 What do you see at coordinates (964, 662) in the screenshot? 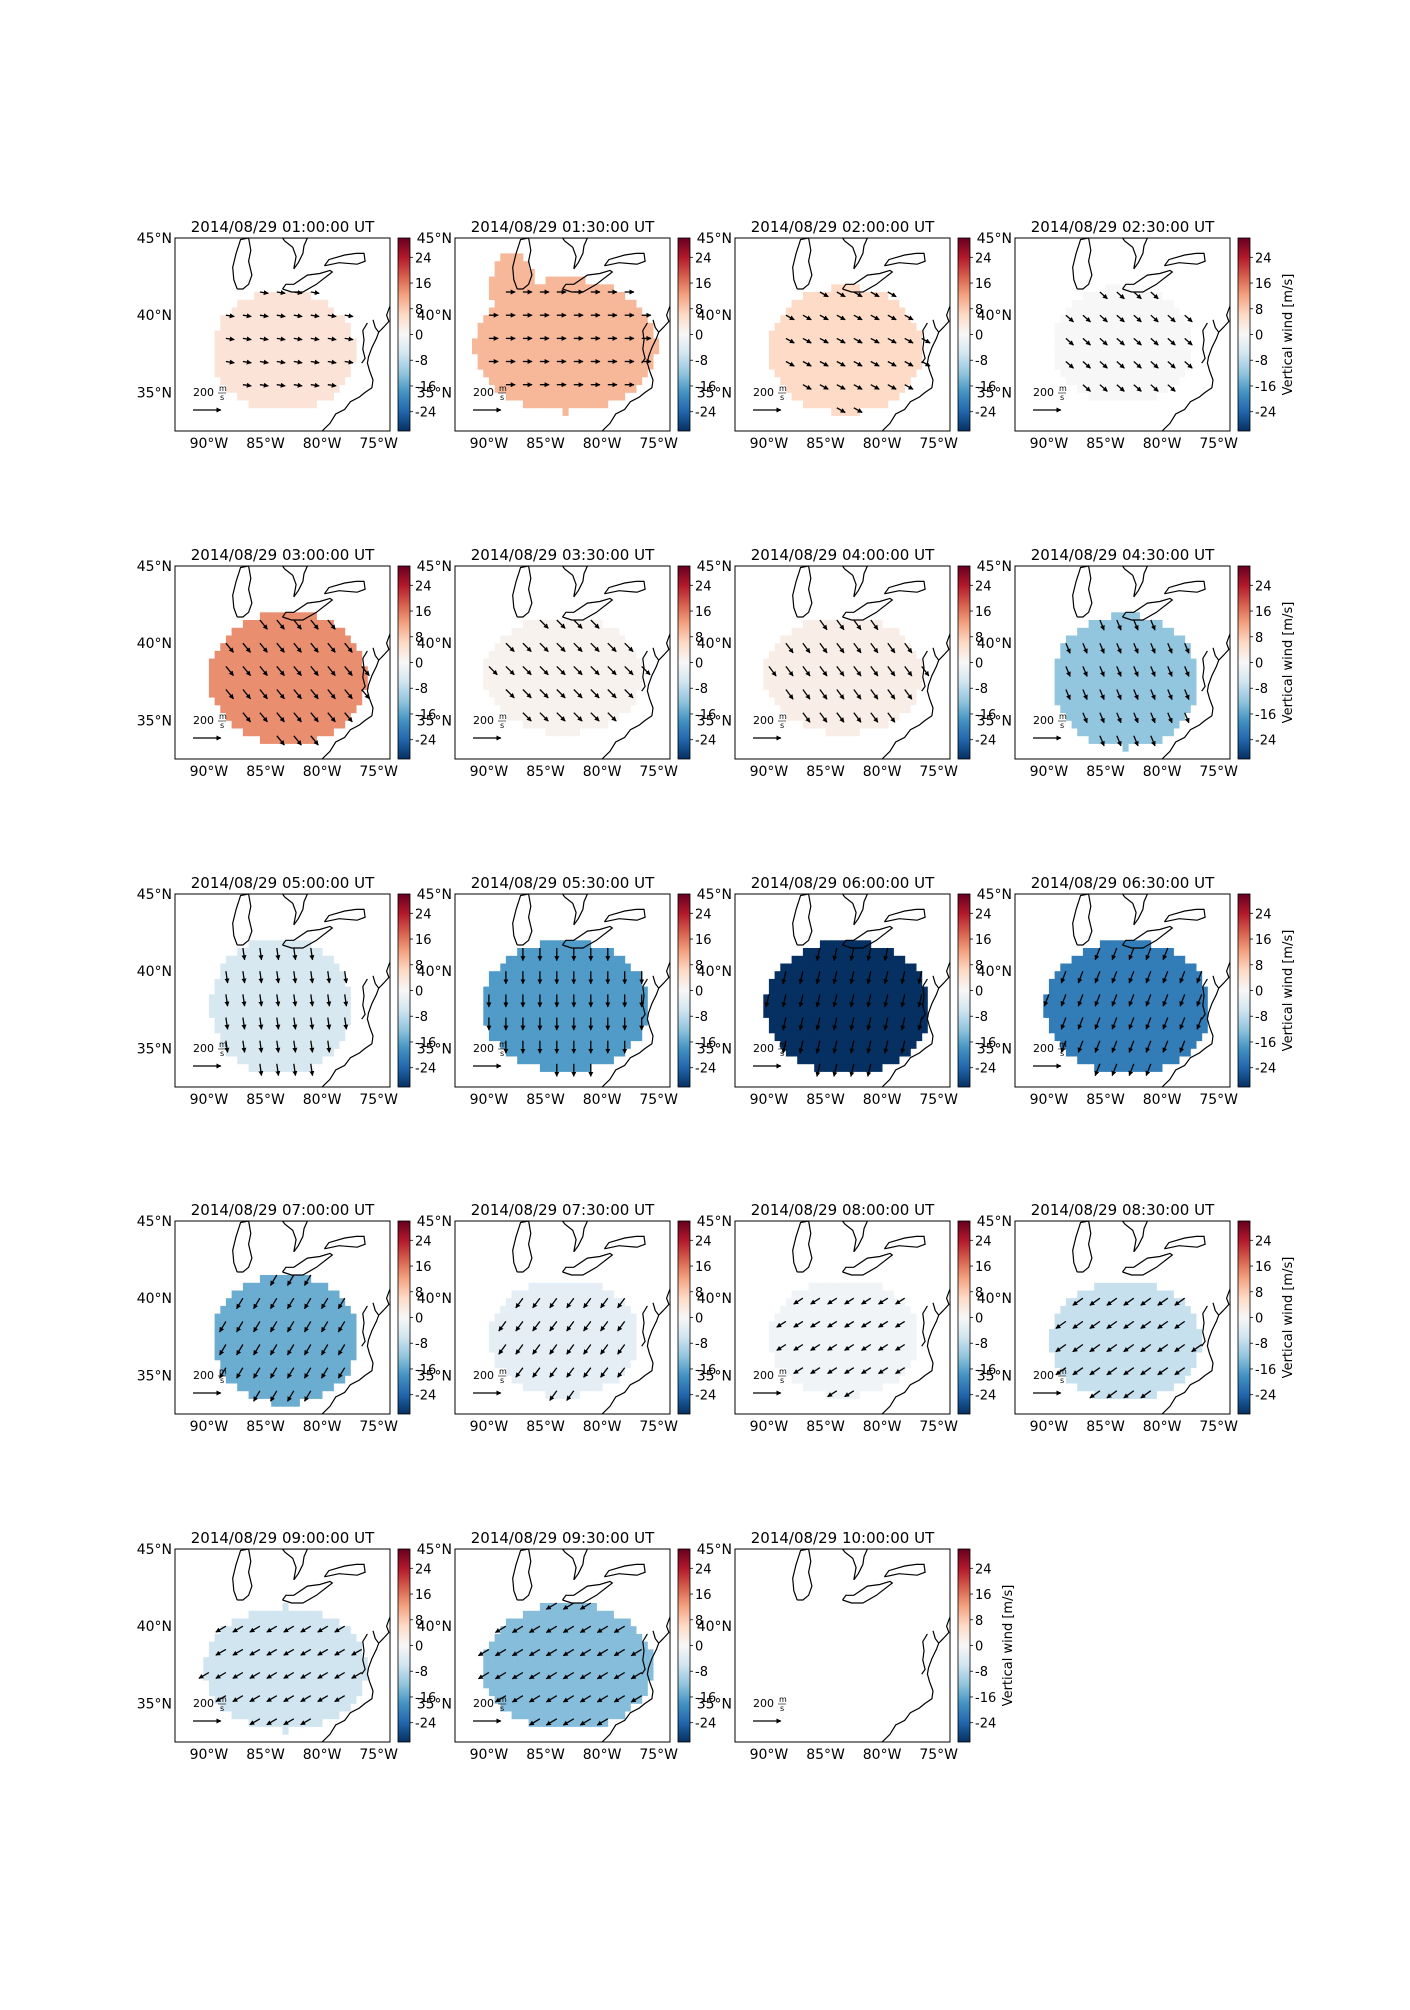
I see `colorbar-bar` at bounding box center [964, 662].